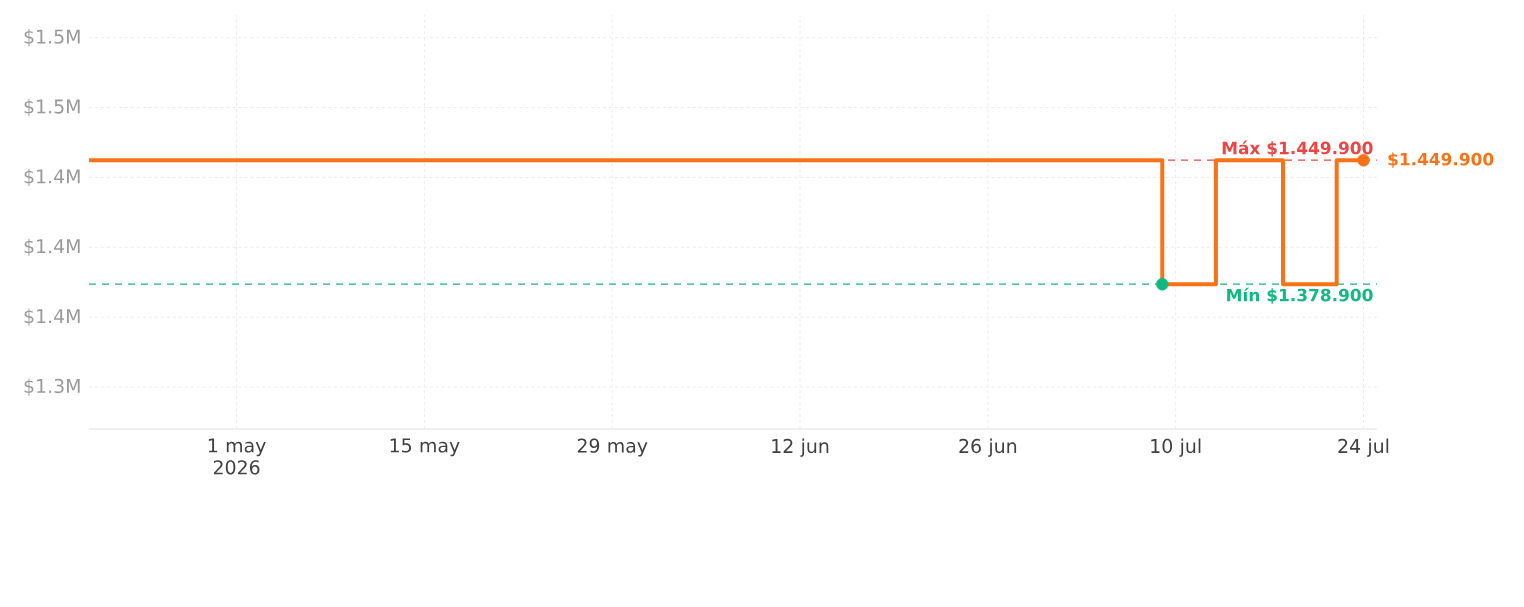 Image resolution: width=1524 pixels, height=607 pixels. Describe the element at coordinates (988, 447) in the screenshot. I see `x-tick-label: 26 jun` at that location.